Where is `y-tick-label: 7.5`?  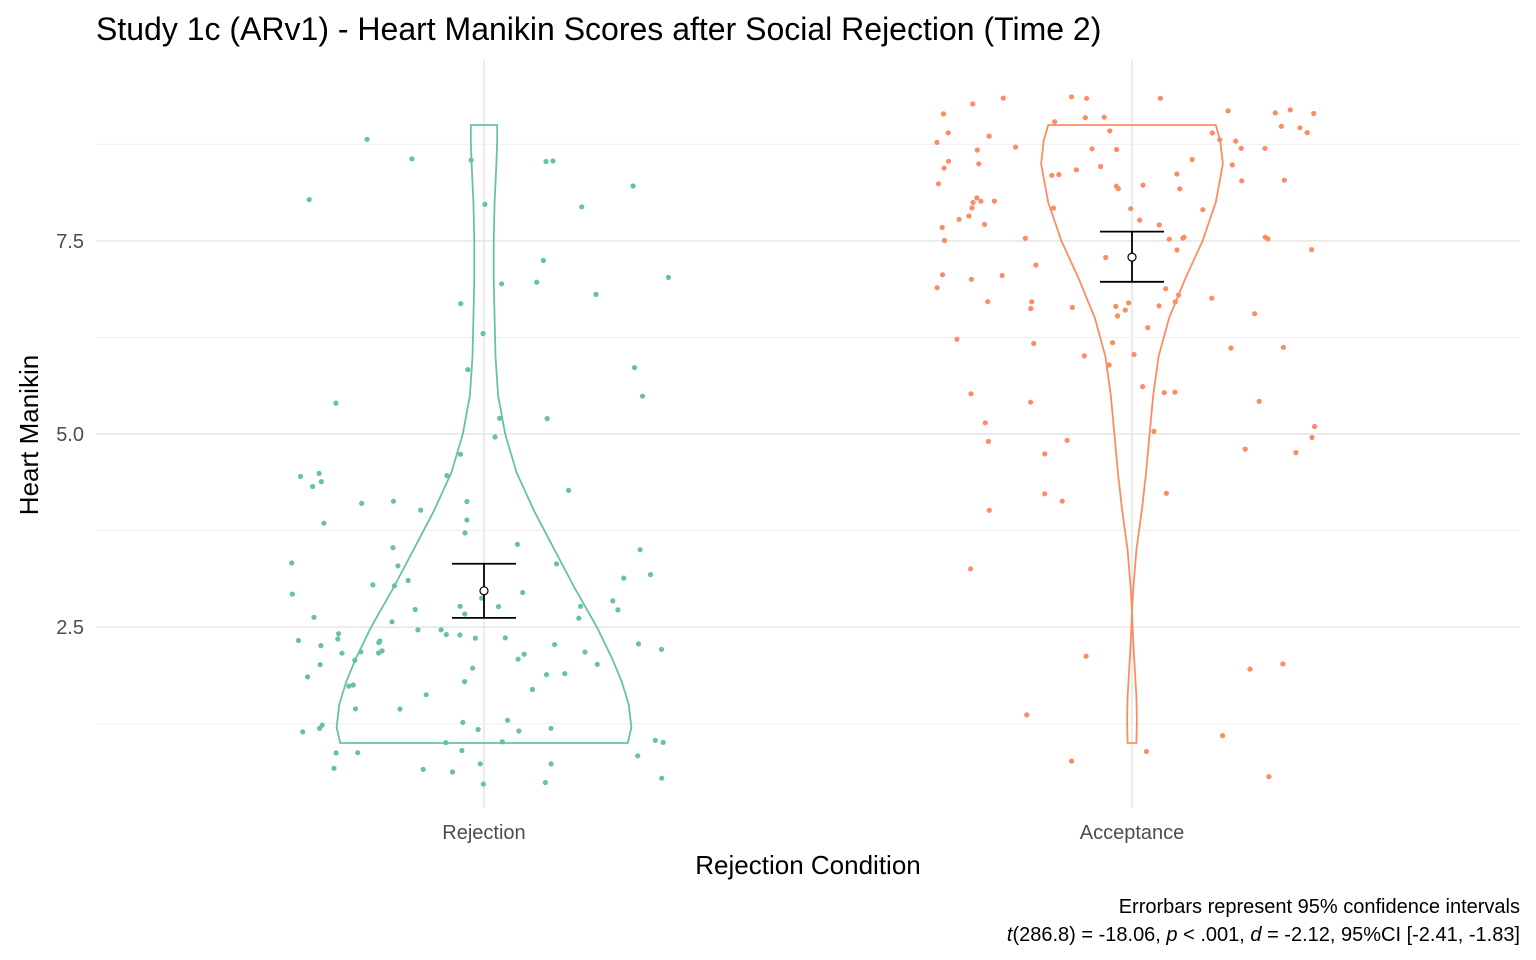
y-tick-label: 7.5 is located at coordinates (70, 242).